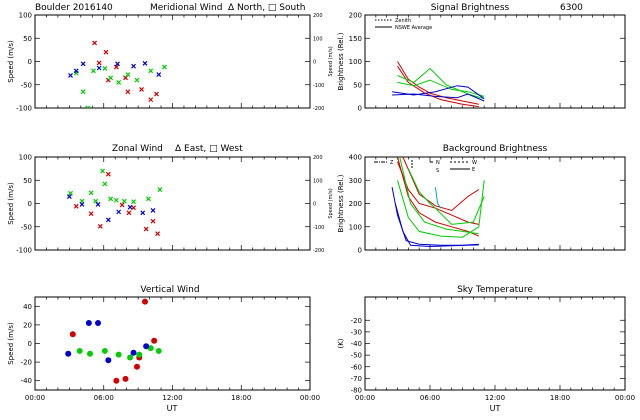  Describe the element at coordinates (104, 398) in the screenshot. I see `vertical-x-tick-label: 06:00` at that location.